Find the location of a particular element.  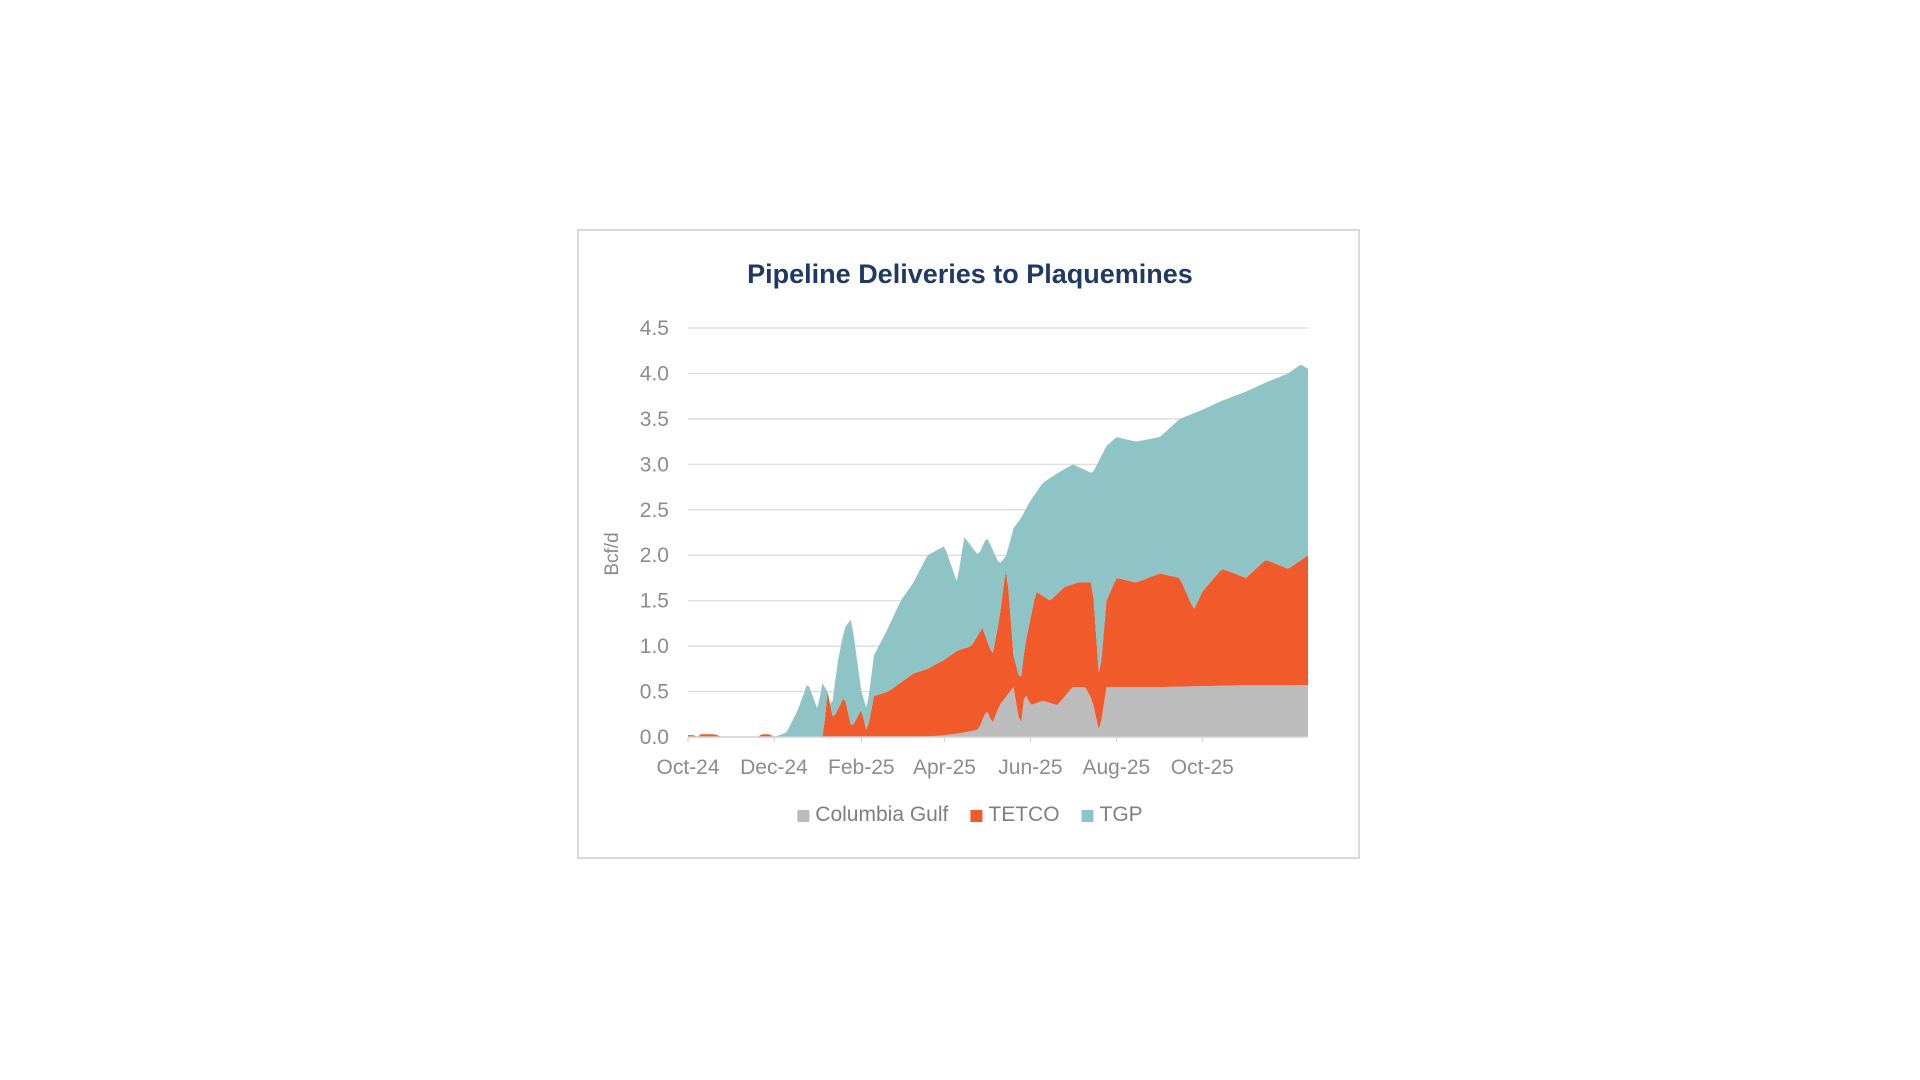

series-area-columbia-gulf is located at coordinates (998, 711).